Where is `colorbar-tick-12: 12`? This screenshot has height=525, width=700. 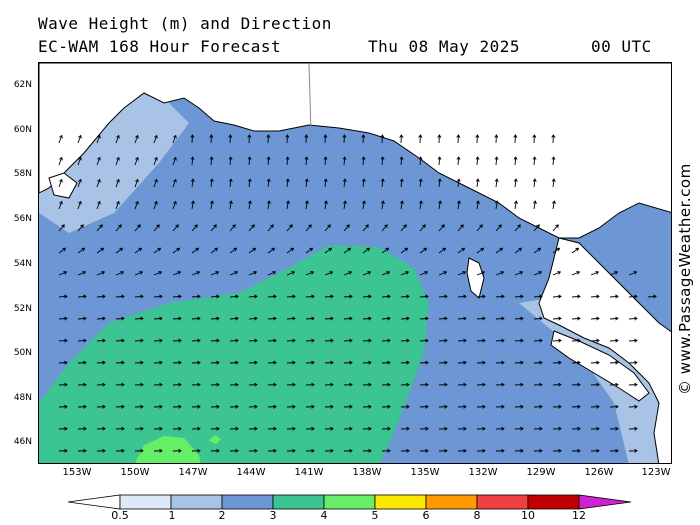 colorbar-tick-12: 12 is located at coordinates (579, 515).